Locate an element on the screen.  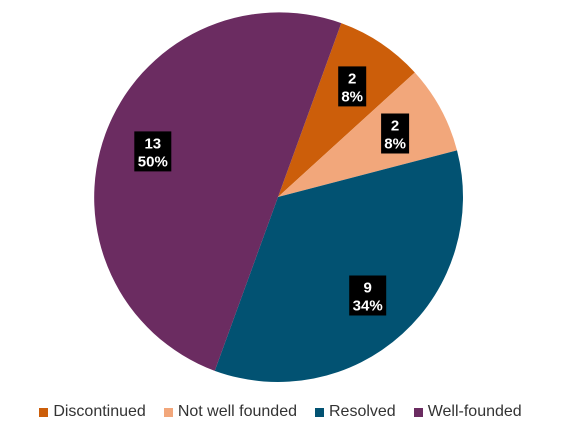
legend-item-well-founded: Well-founded is located at coordinates (467, 412).